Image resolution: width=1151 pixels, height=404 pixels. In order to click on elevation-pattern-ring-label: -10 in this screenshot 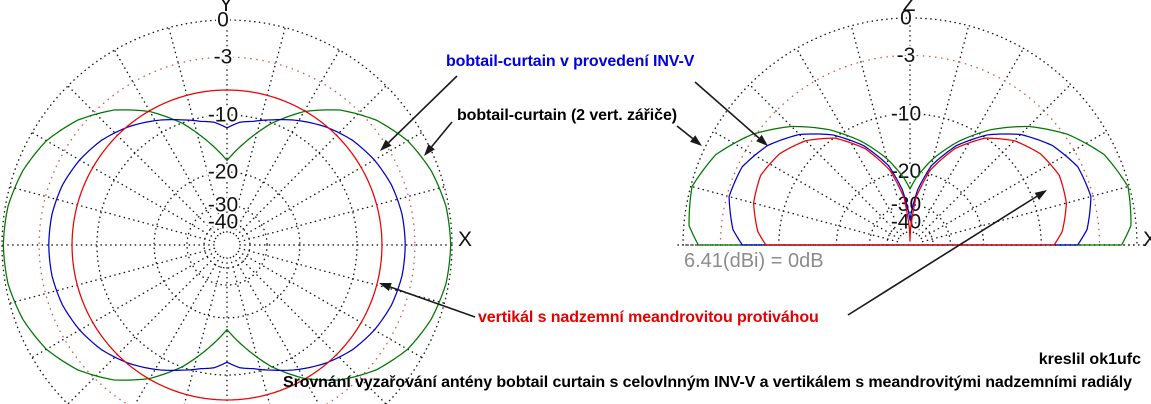, I will do `click(906, 113)`.